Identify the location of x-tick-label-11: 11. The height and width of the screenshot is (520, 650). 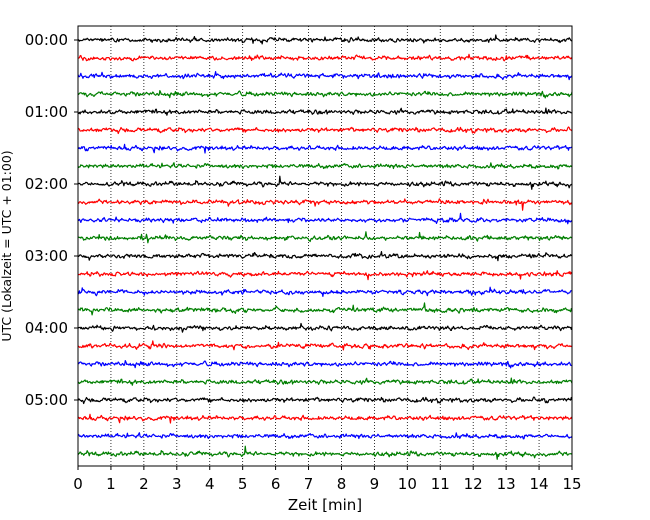
(440, 484).